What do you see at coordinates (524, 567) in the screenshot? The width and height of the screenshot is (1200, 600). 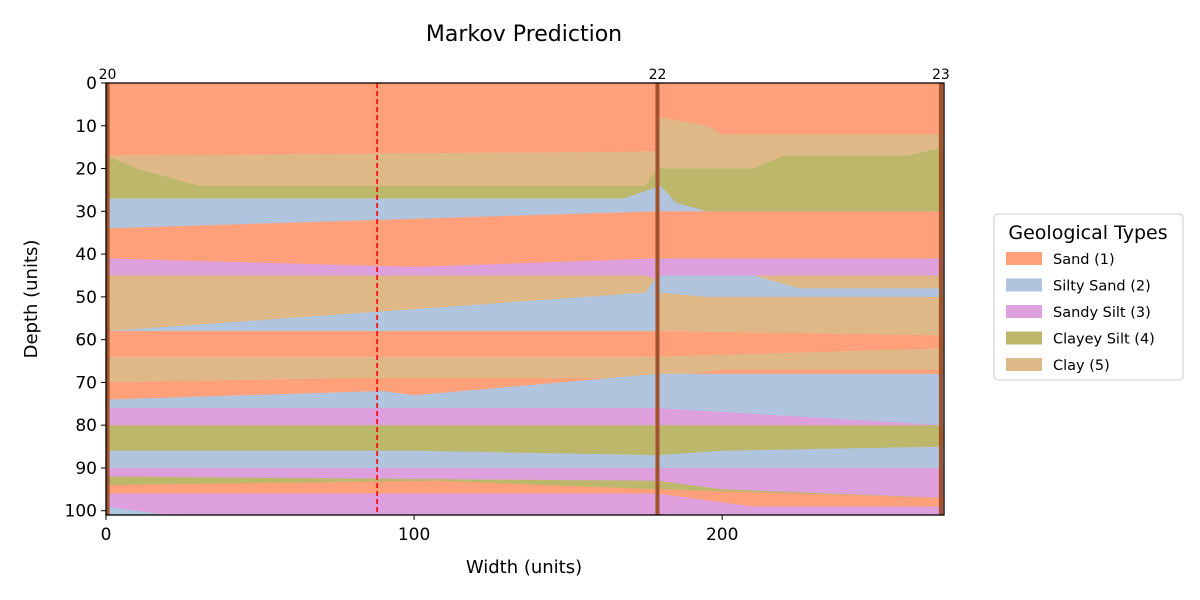 I see `x-axis-label: Width (units)` at bounding box center [524, 567].